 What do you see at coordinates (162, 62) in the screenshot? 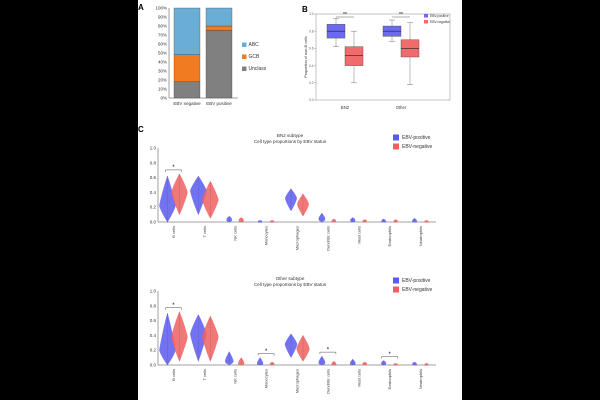
I see `a-ytick-label: 40%` at bounding box center [162, 62].